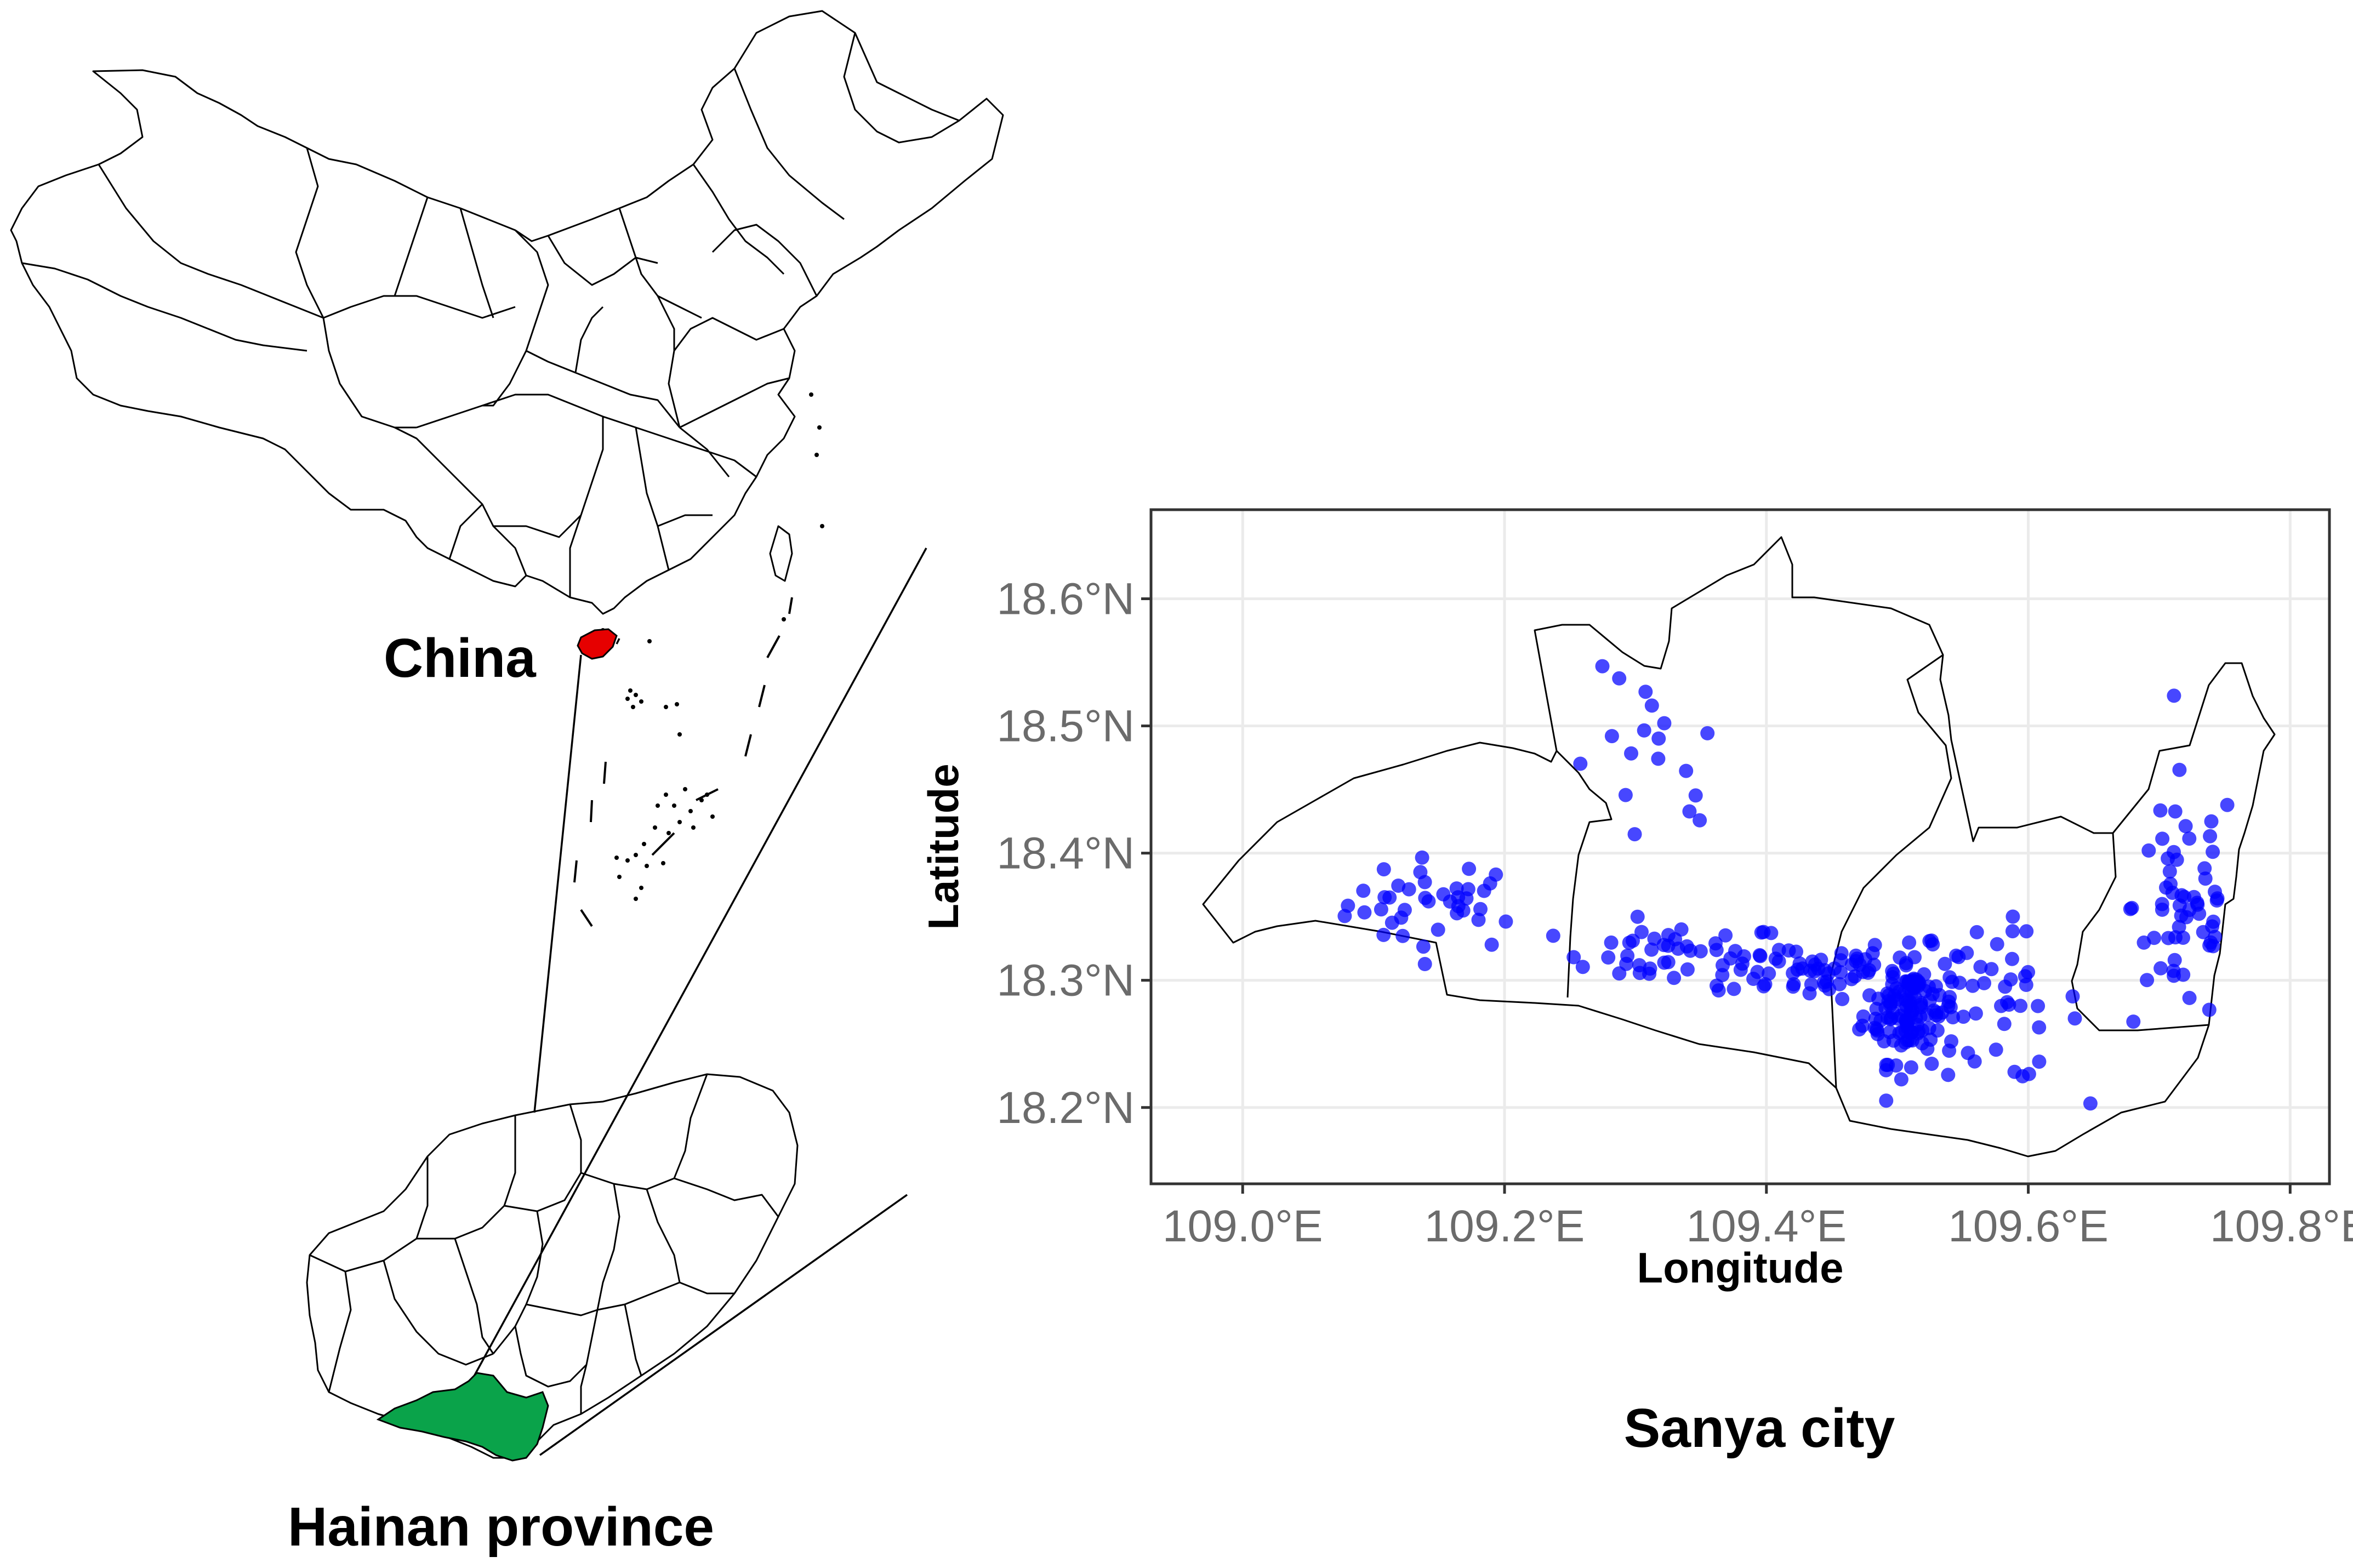  What do you see at coordinates (460, 658) in the screenshot?
I see `china-label: China` at bounding box center [460, 658].